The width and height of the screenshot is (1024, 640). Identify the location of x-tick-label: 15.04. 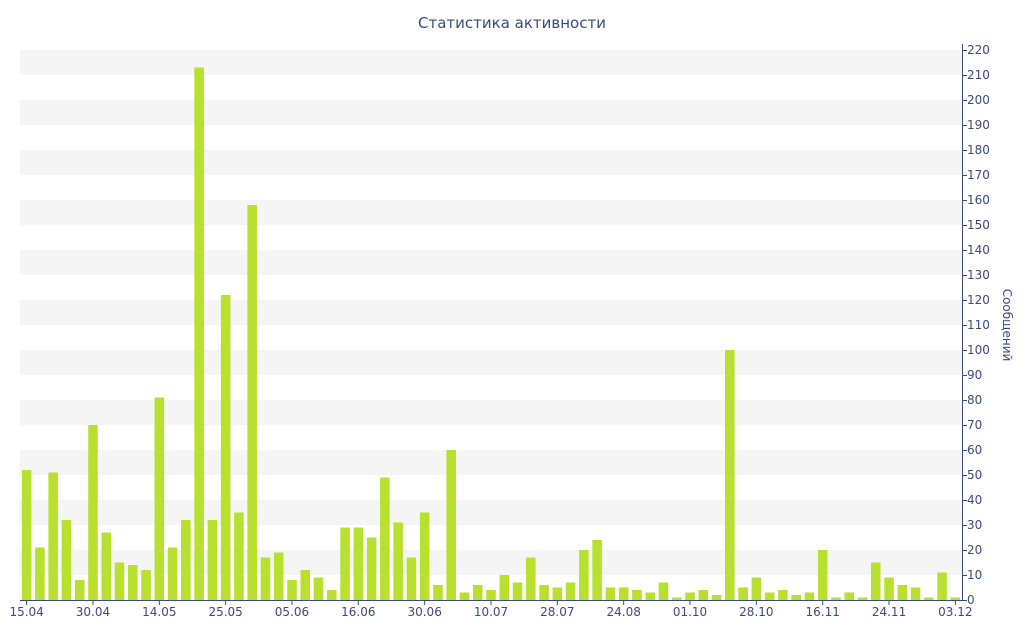
(26, 612).